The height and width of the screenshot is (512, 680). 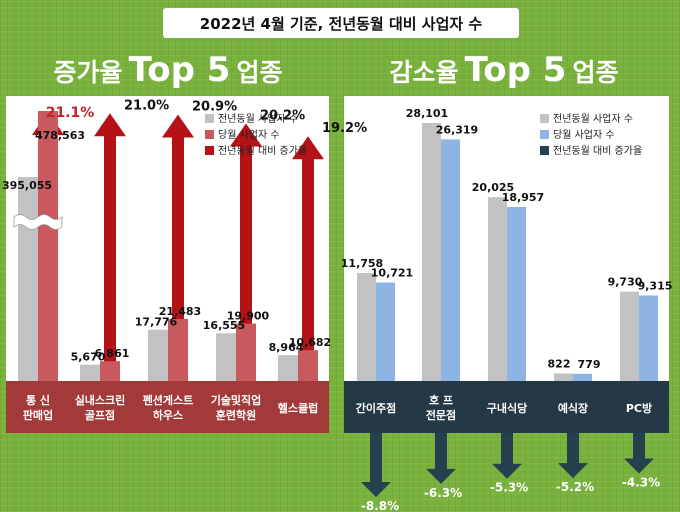 What do you see at coordinates (523, 197) in the screenshot?
I see `current-value-label: 18,957` at bounding box center [523, 197].